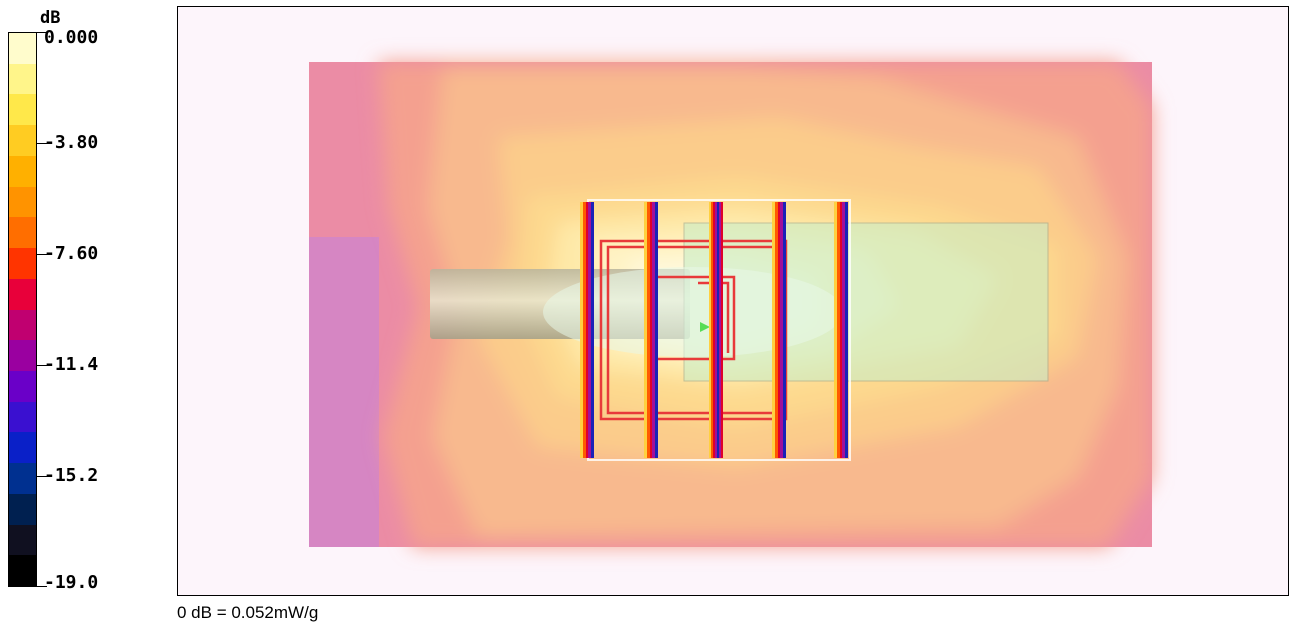  I want to click on colorbar-legend: dB 0.000 -3.80 -7.60 -11.4 -15.2 -19.0, so click(85, 300).